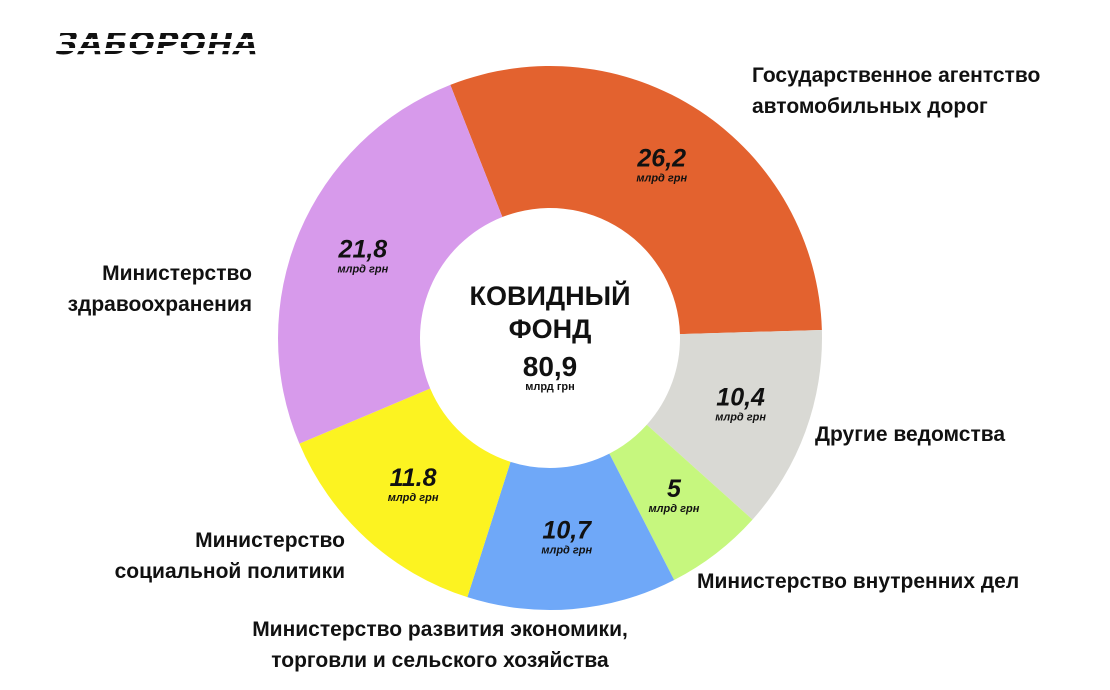 This screenshot has height=690, width=1110. Describe the element at coordinates (550, 295) in the screenshot. I see `center-title-line-1: КОВИДНЫЙ` at that location.